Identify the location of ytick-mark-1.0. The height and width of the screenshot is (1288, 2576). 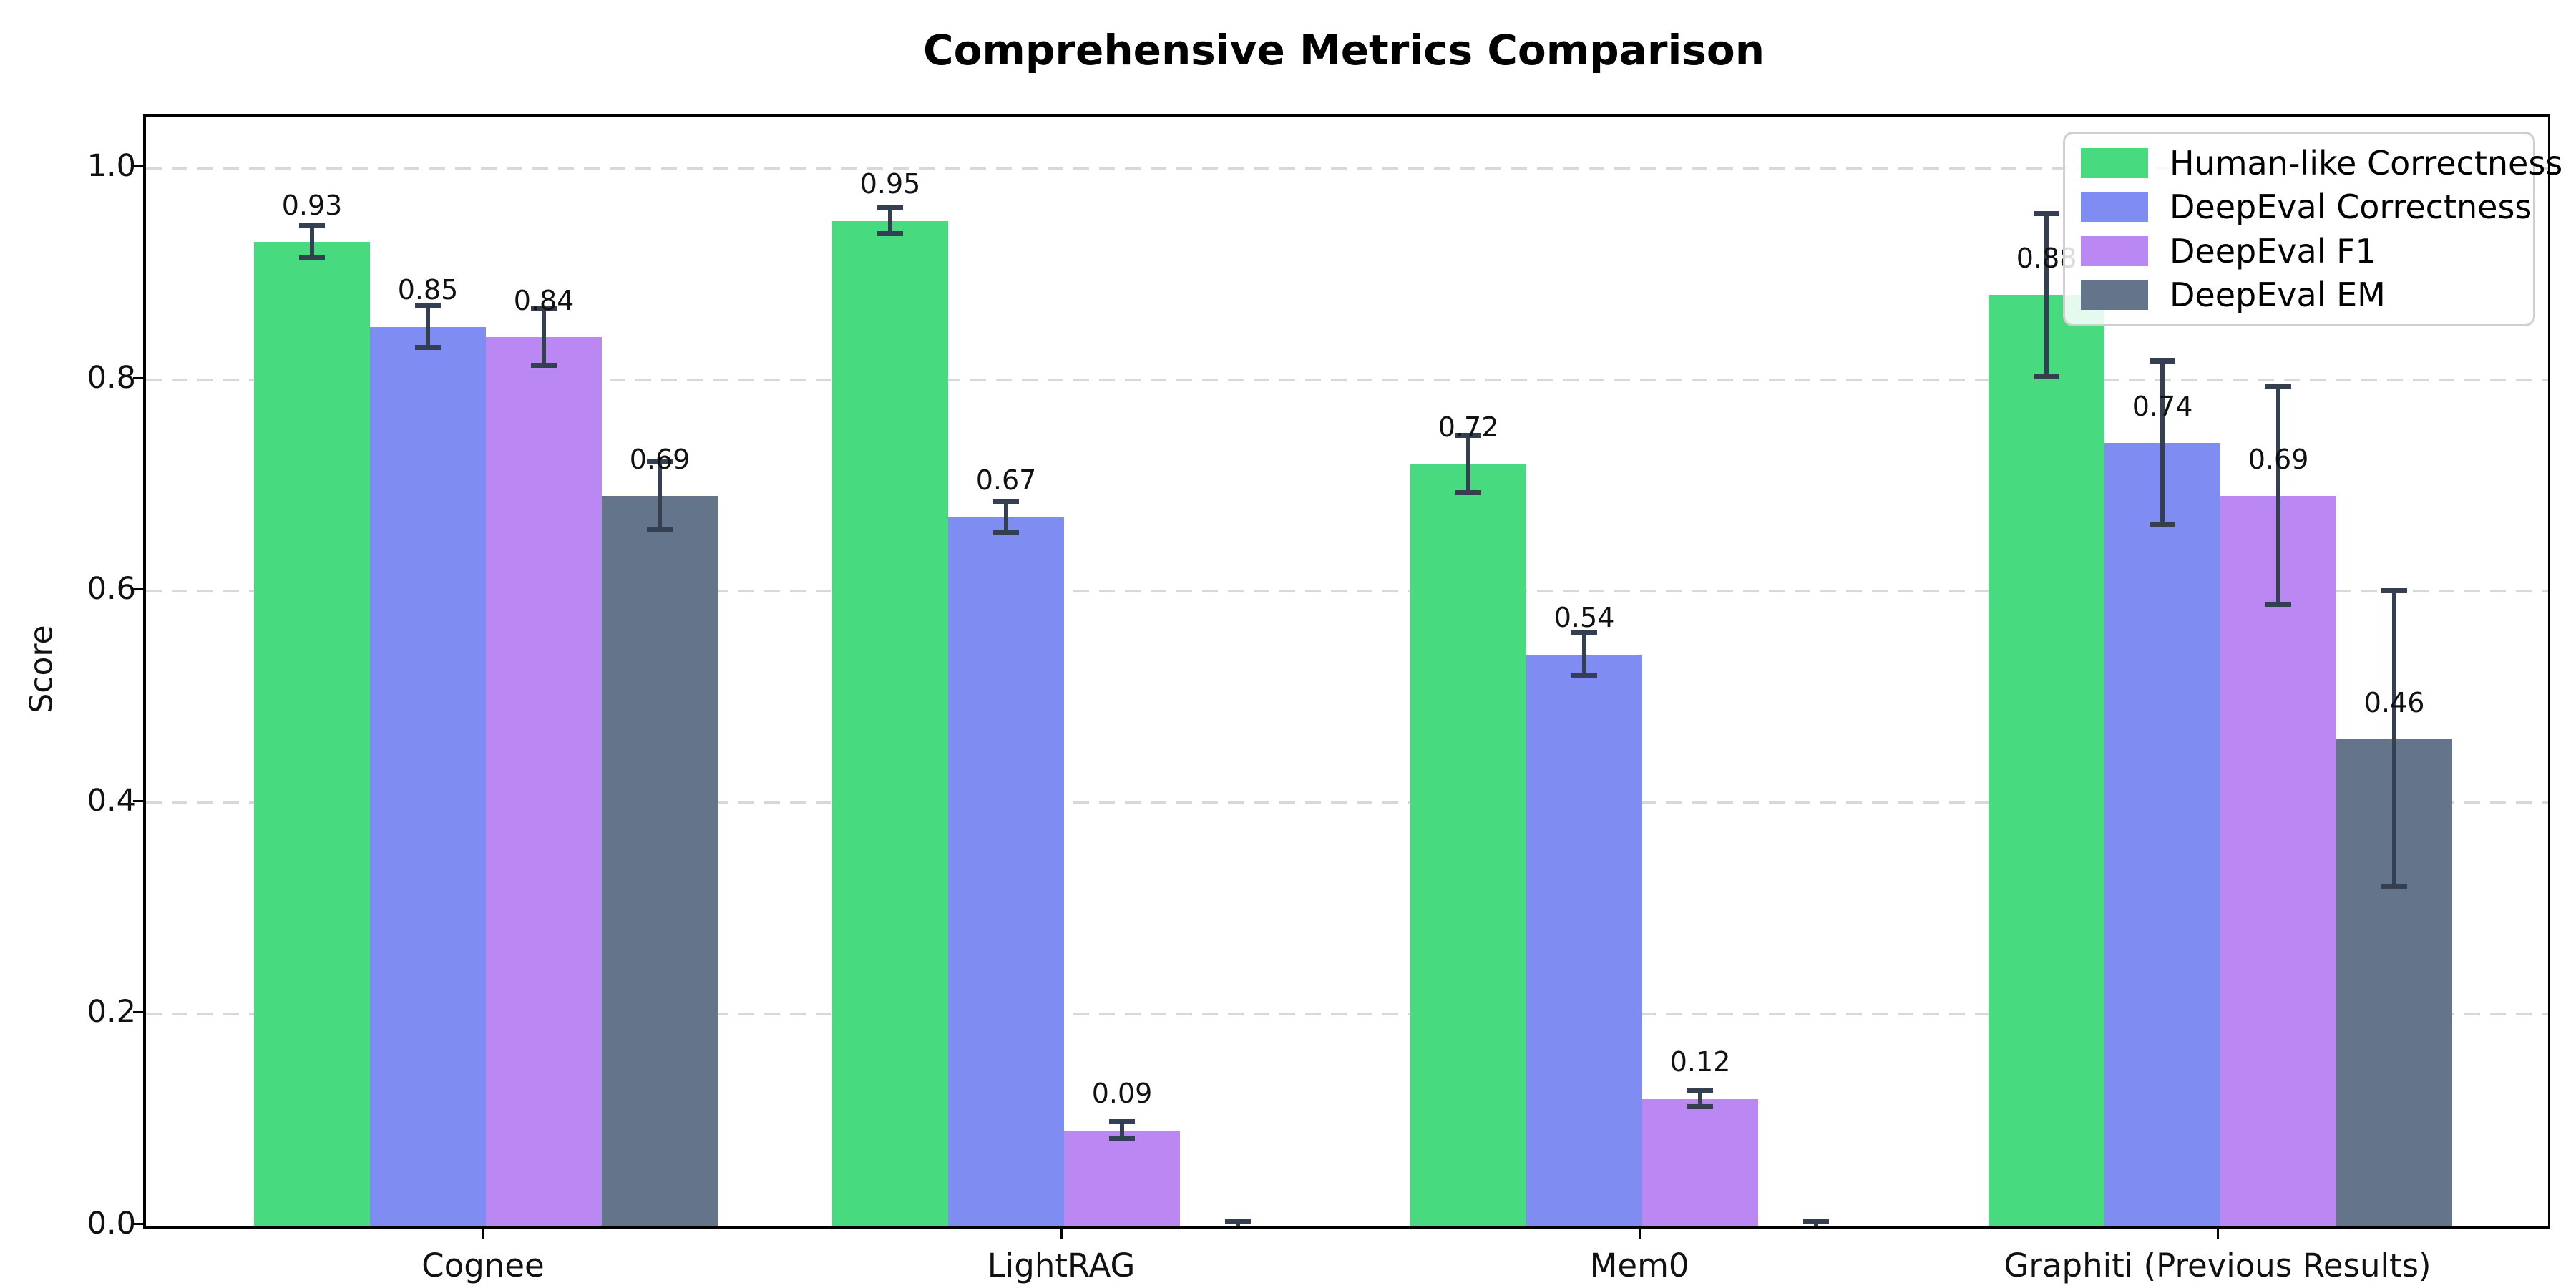
(138, 166).